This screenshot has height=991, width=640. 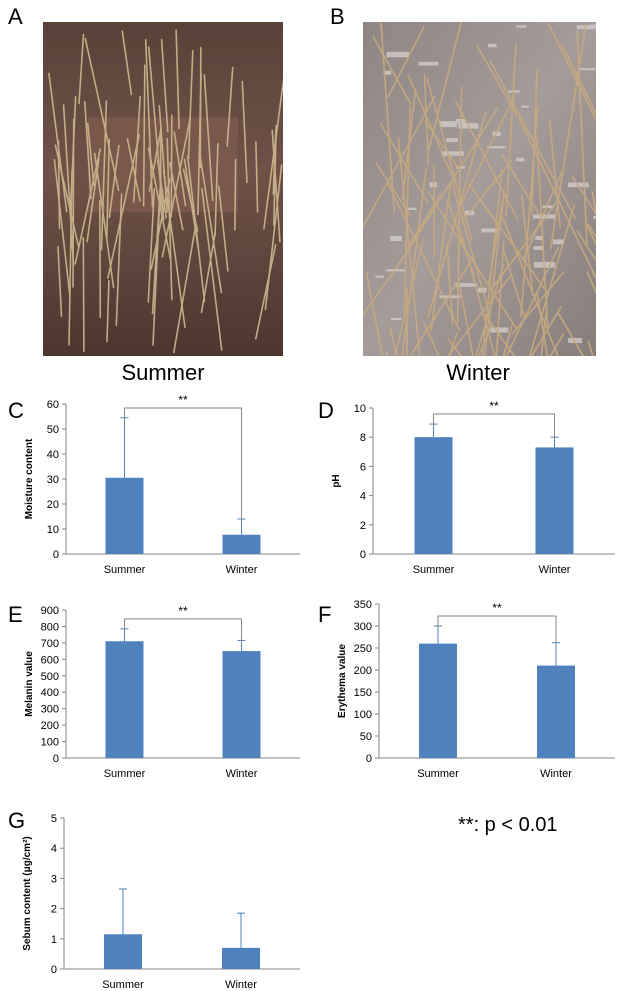 I want to click on y-tick-label: 800, so click(x=50, y=627).